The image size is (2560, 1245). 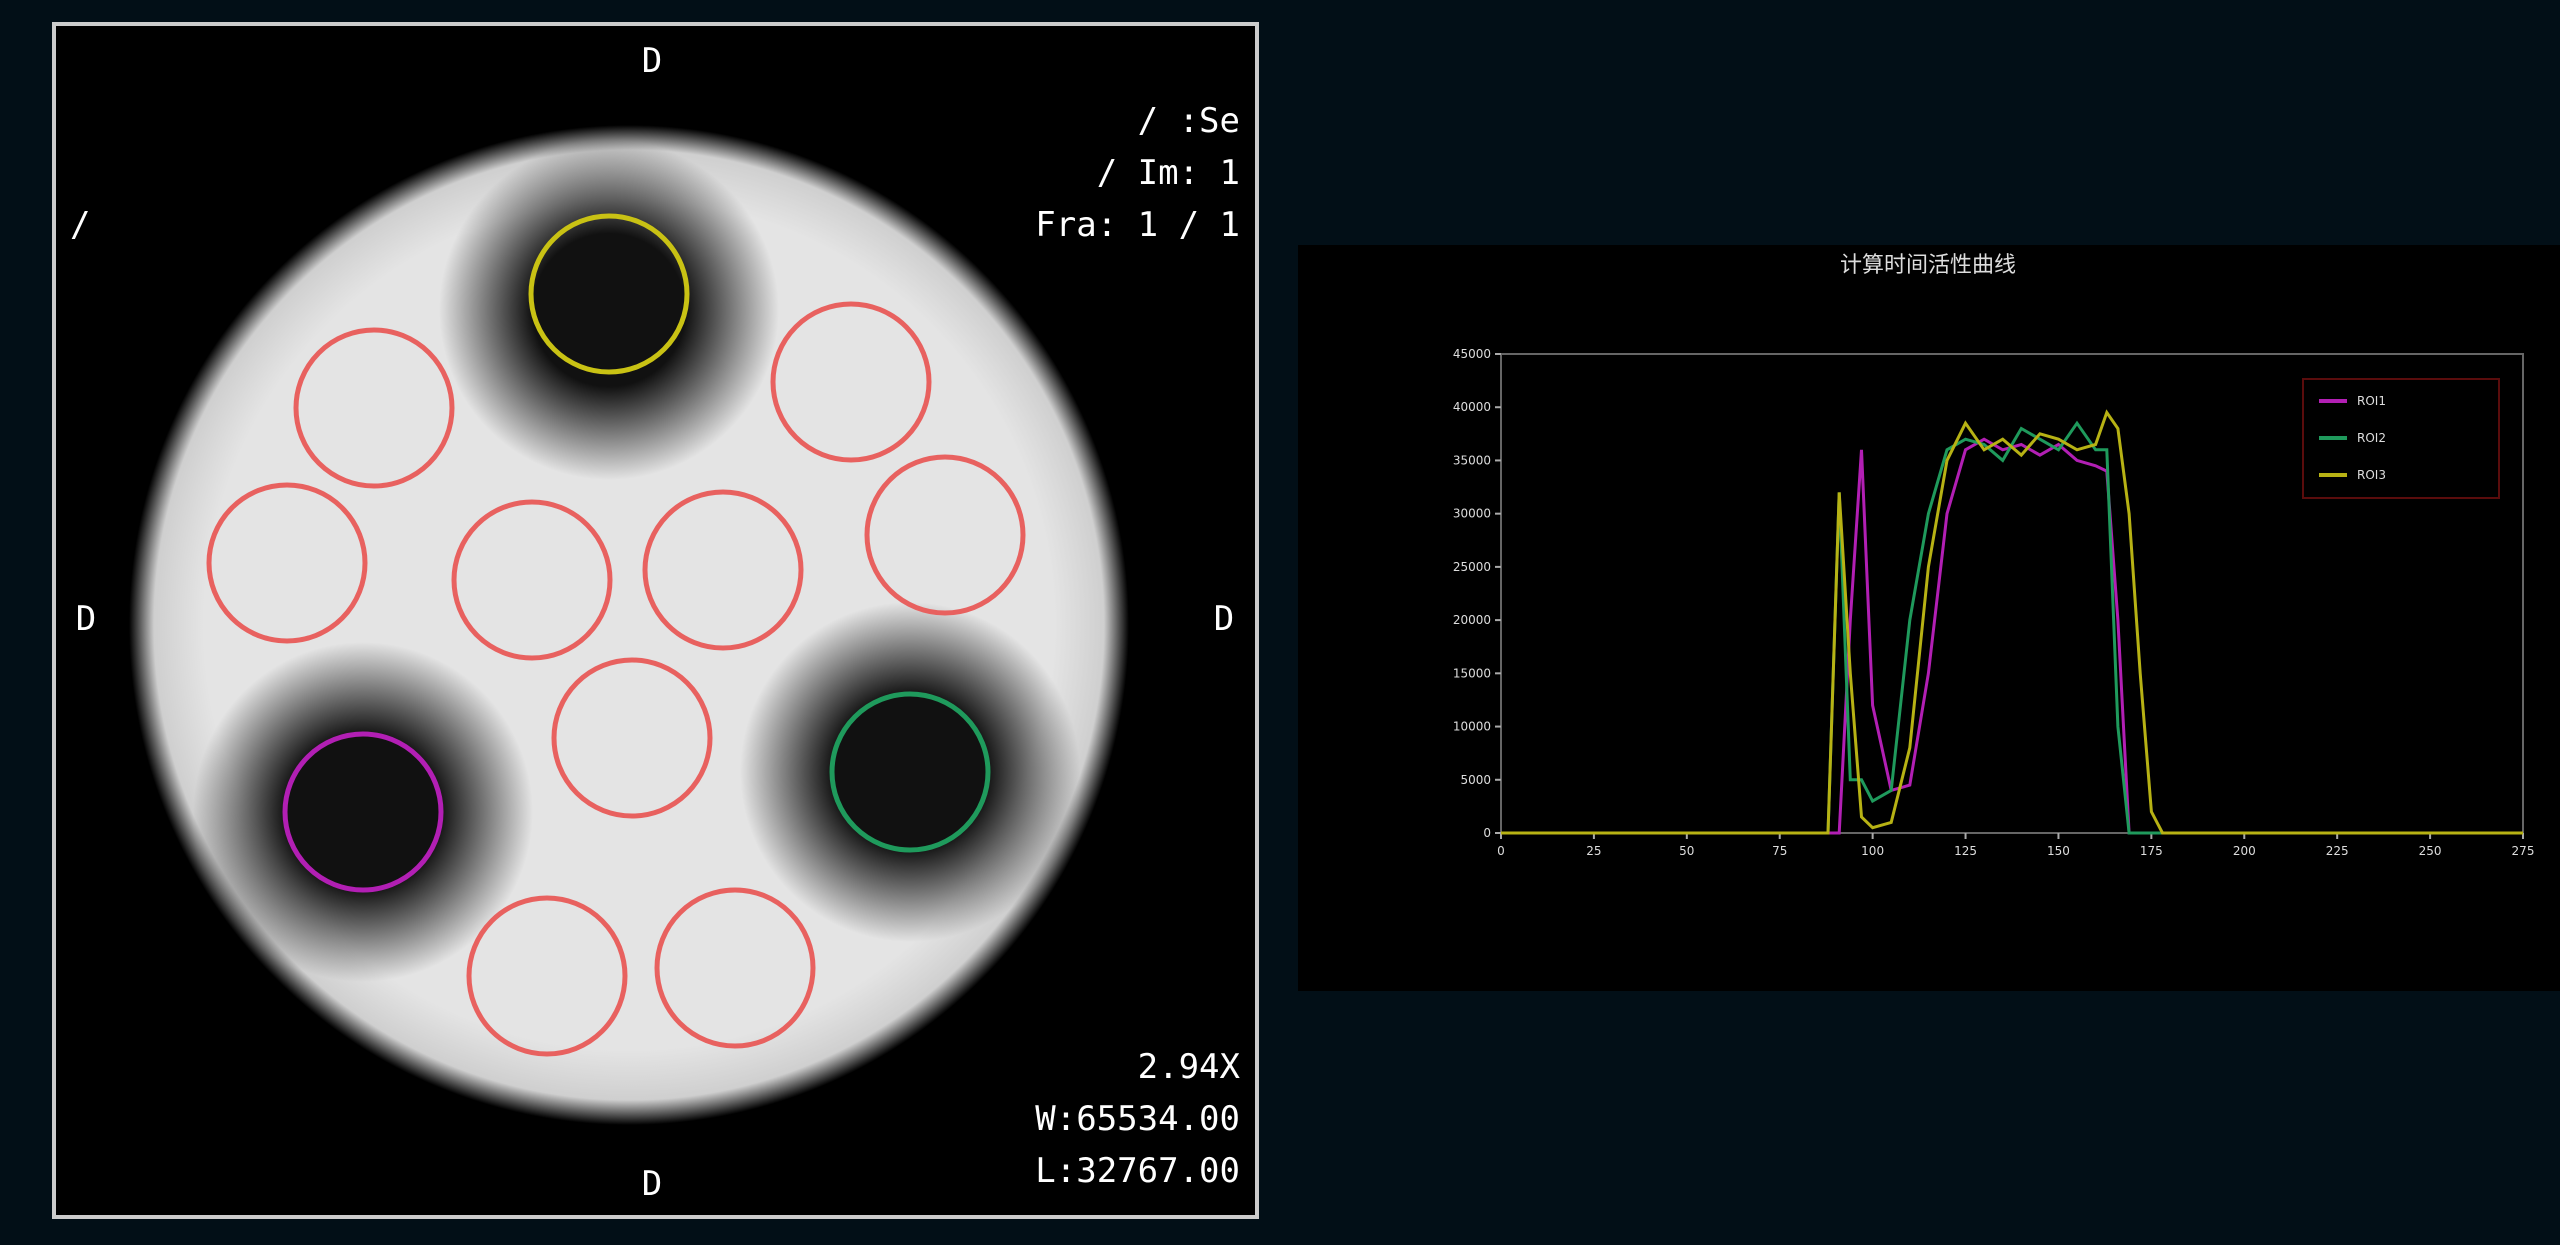 What do you see at coordinates (2012, 622) in the screenshot?
I see `series-line` at bounding box center [2012, 622].